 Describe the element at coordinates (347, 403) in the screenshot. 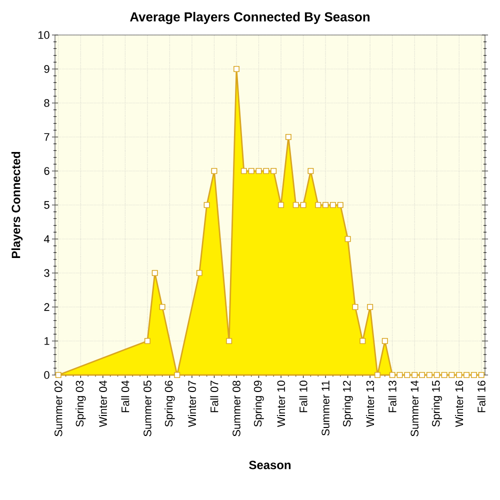

I see `x-tick-label: Spring 12` at that location.